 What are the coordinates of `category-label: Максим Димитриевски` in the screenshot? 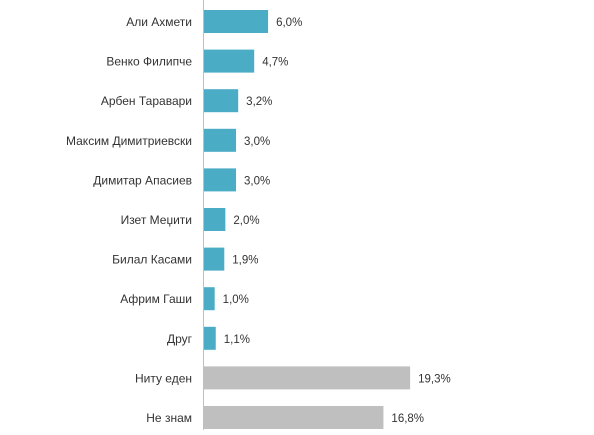 It's located at (129, 141).